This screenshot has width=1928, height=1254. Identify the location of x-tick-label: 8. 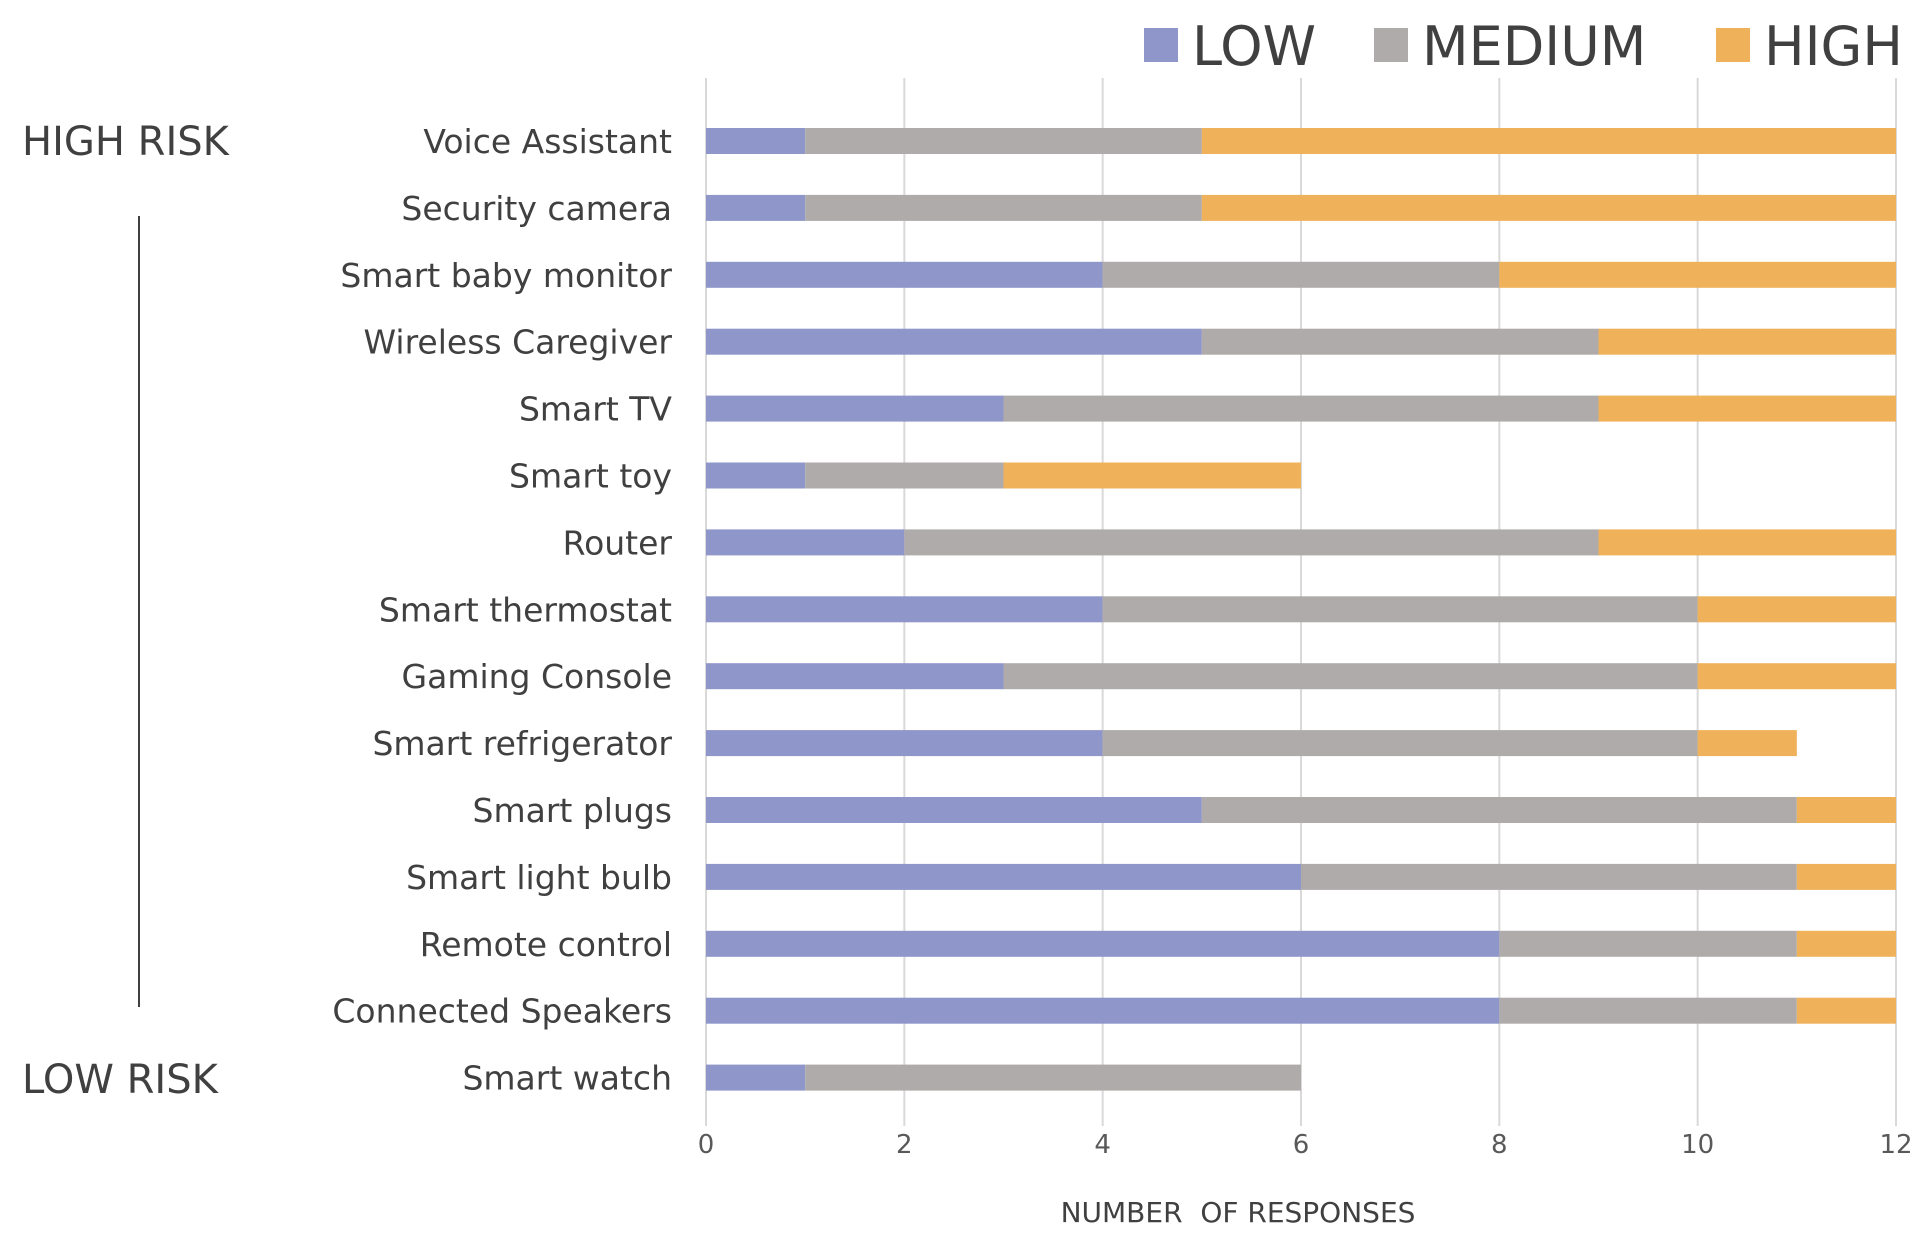
(1499, 1145).